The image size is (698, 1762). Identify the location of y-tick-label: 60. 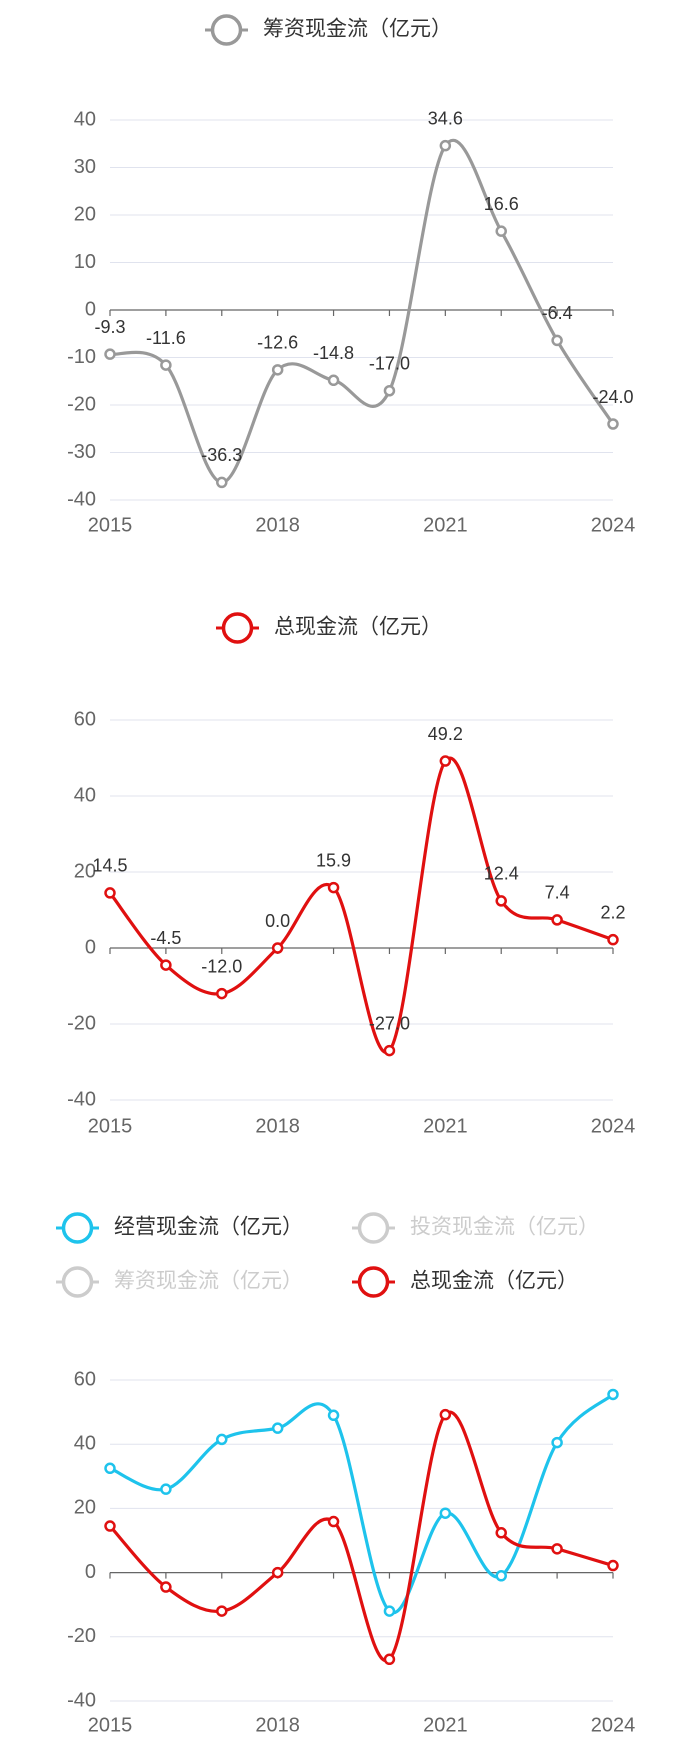
(85, 719).